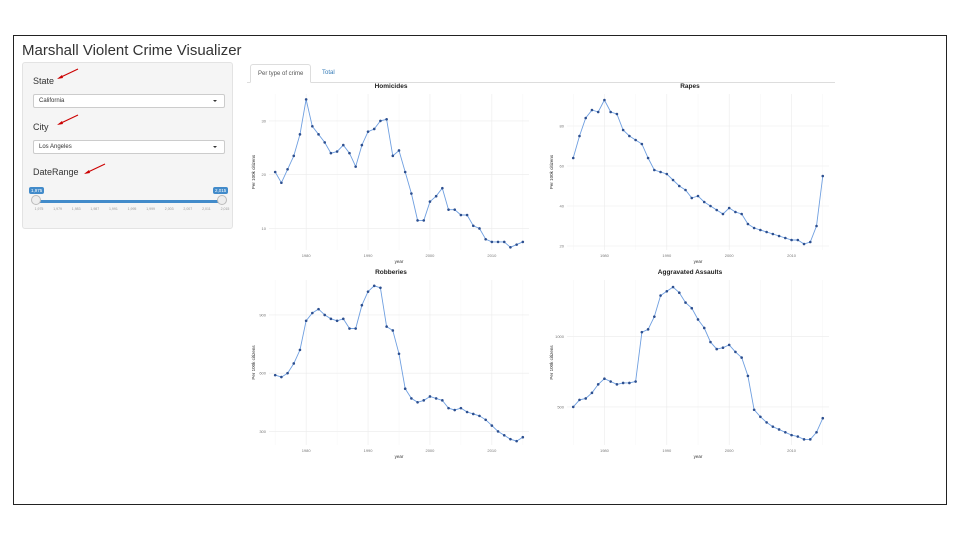 This screenshot has width=960, height=540. What do you see at coordinates (95, 209) in the screenshot?
I see `slider-tick-label: 1,987` at bounding box center [95, 209].